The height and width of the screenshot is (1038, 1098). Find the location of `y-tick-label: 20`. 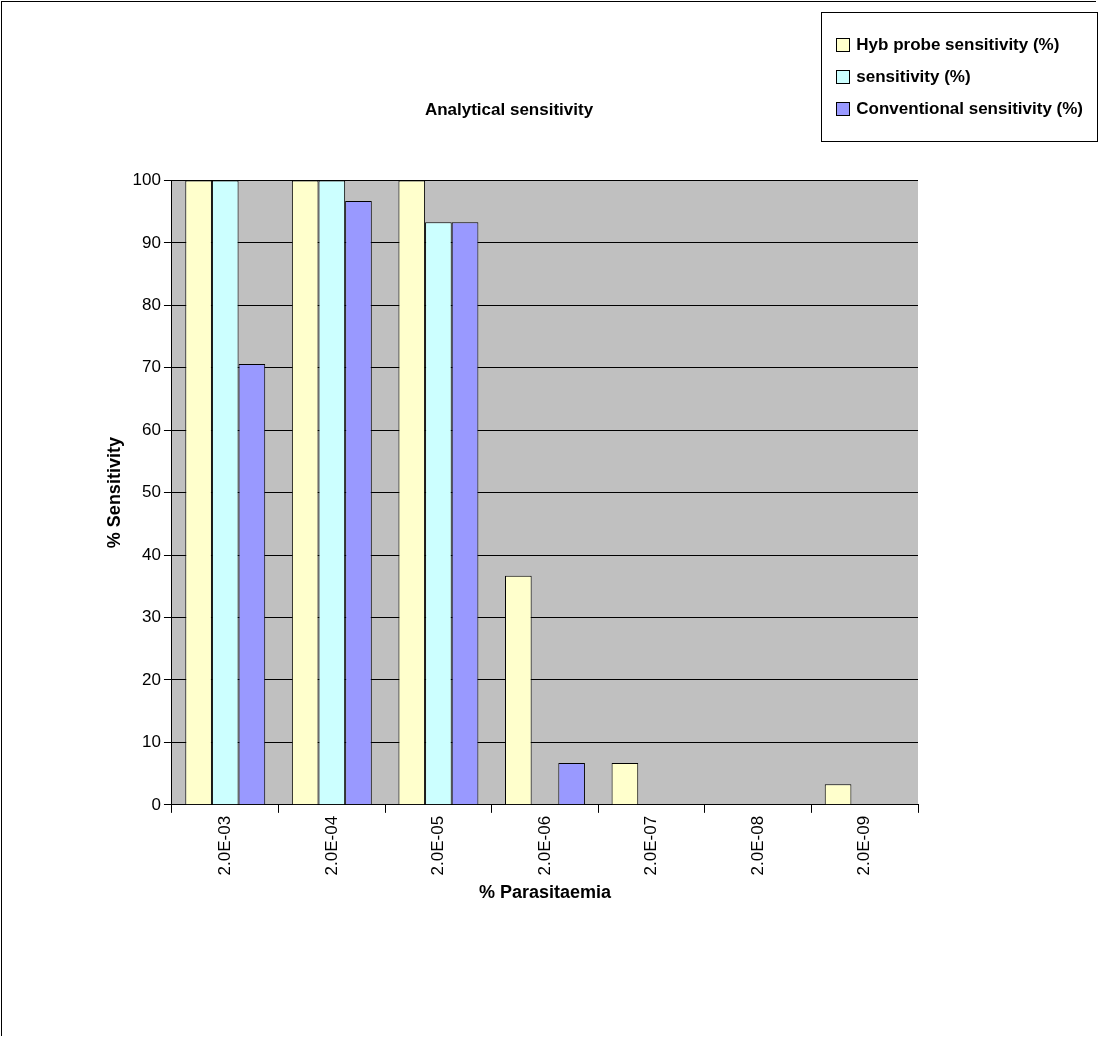

y-tick-label: 20 is located at coordinates (151, 679).